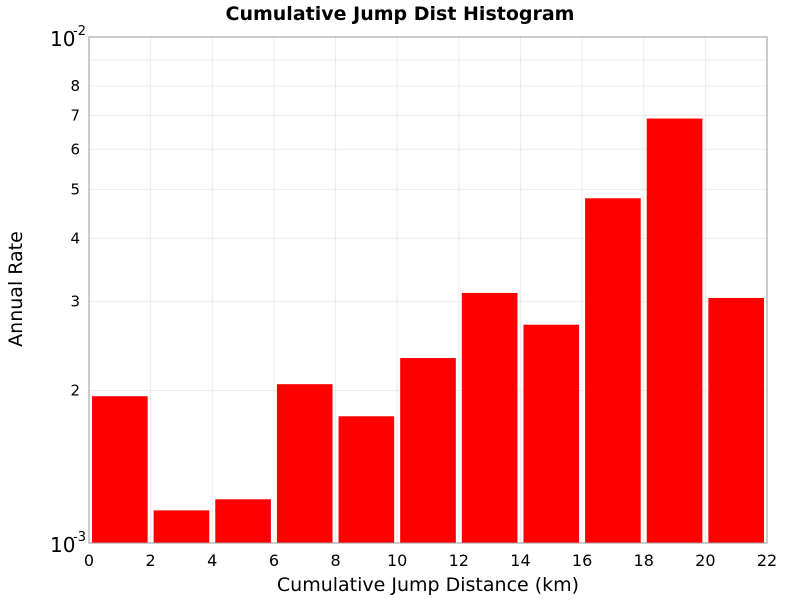 This screenshot has width=800, height=600. What do you see at coordinates (79, 31) in the screenshot?
I see `y-decade-exponent: -2` at bounding box center [79, 31].